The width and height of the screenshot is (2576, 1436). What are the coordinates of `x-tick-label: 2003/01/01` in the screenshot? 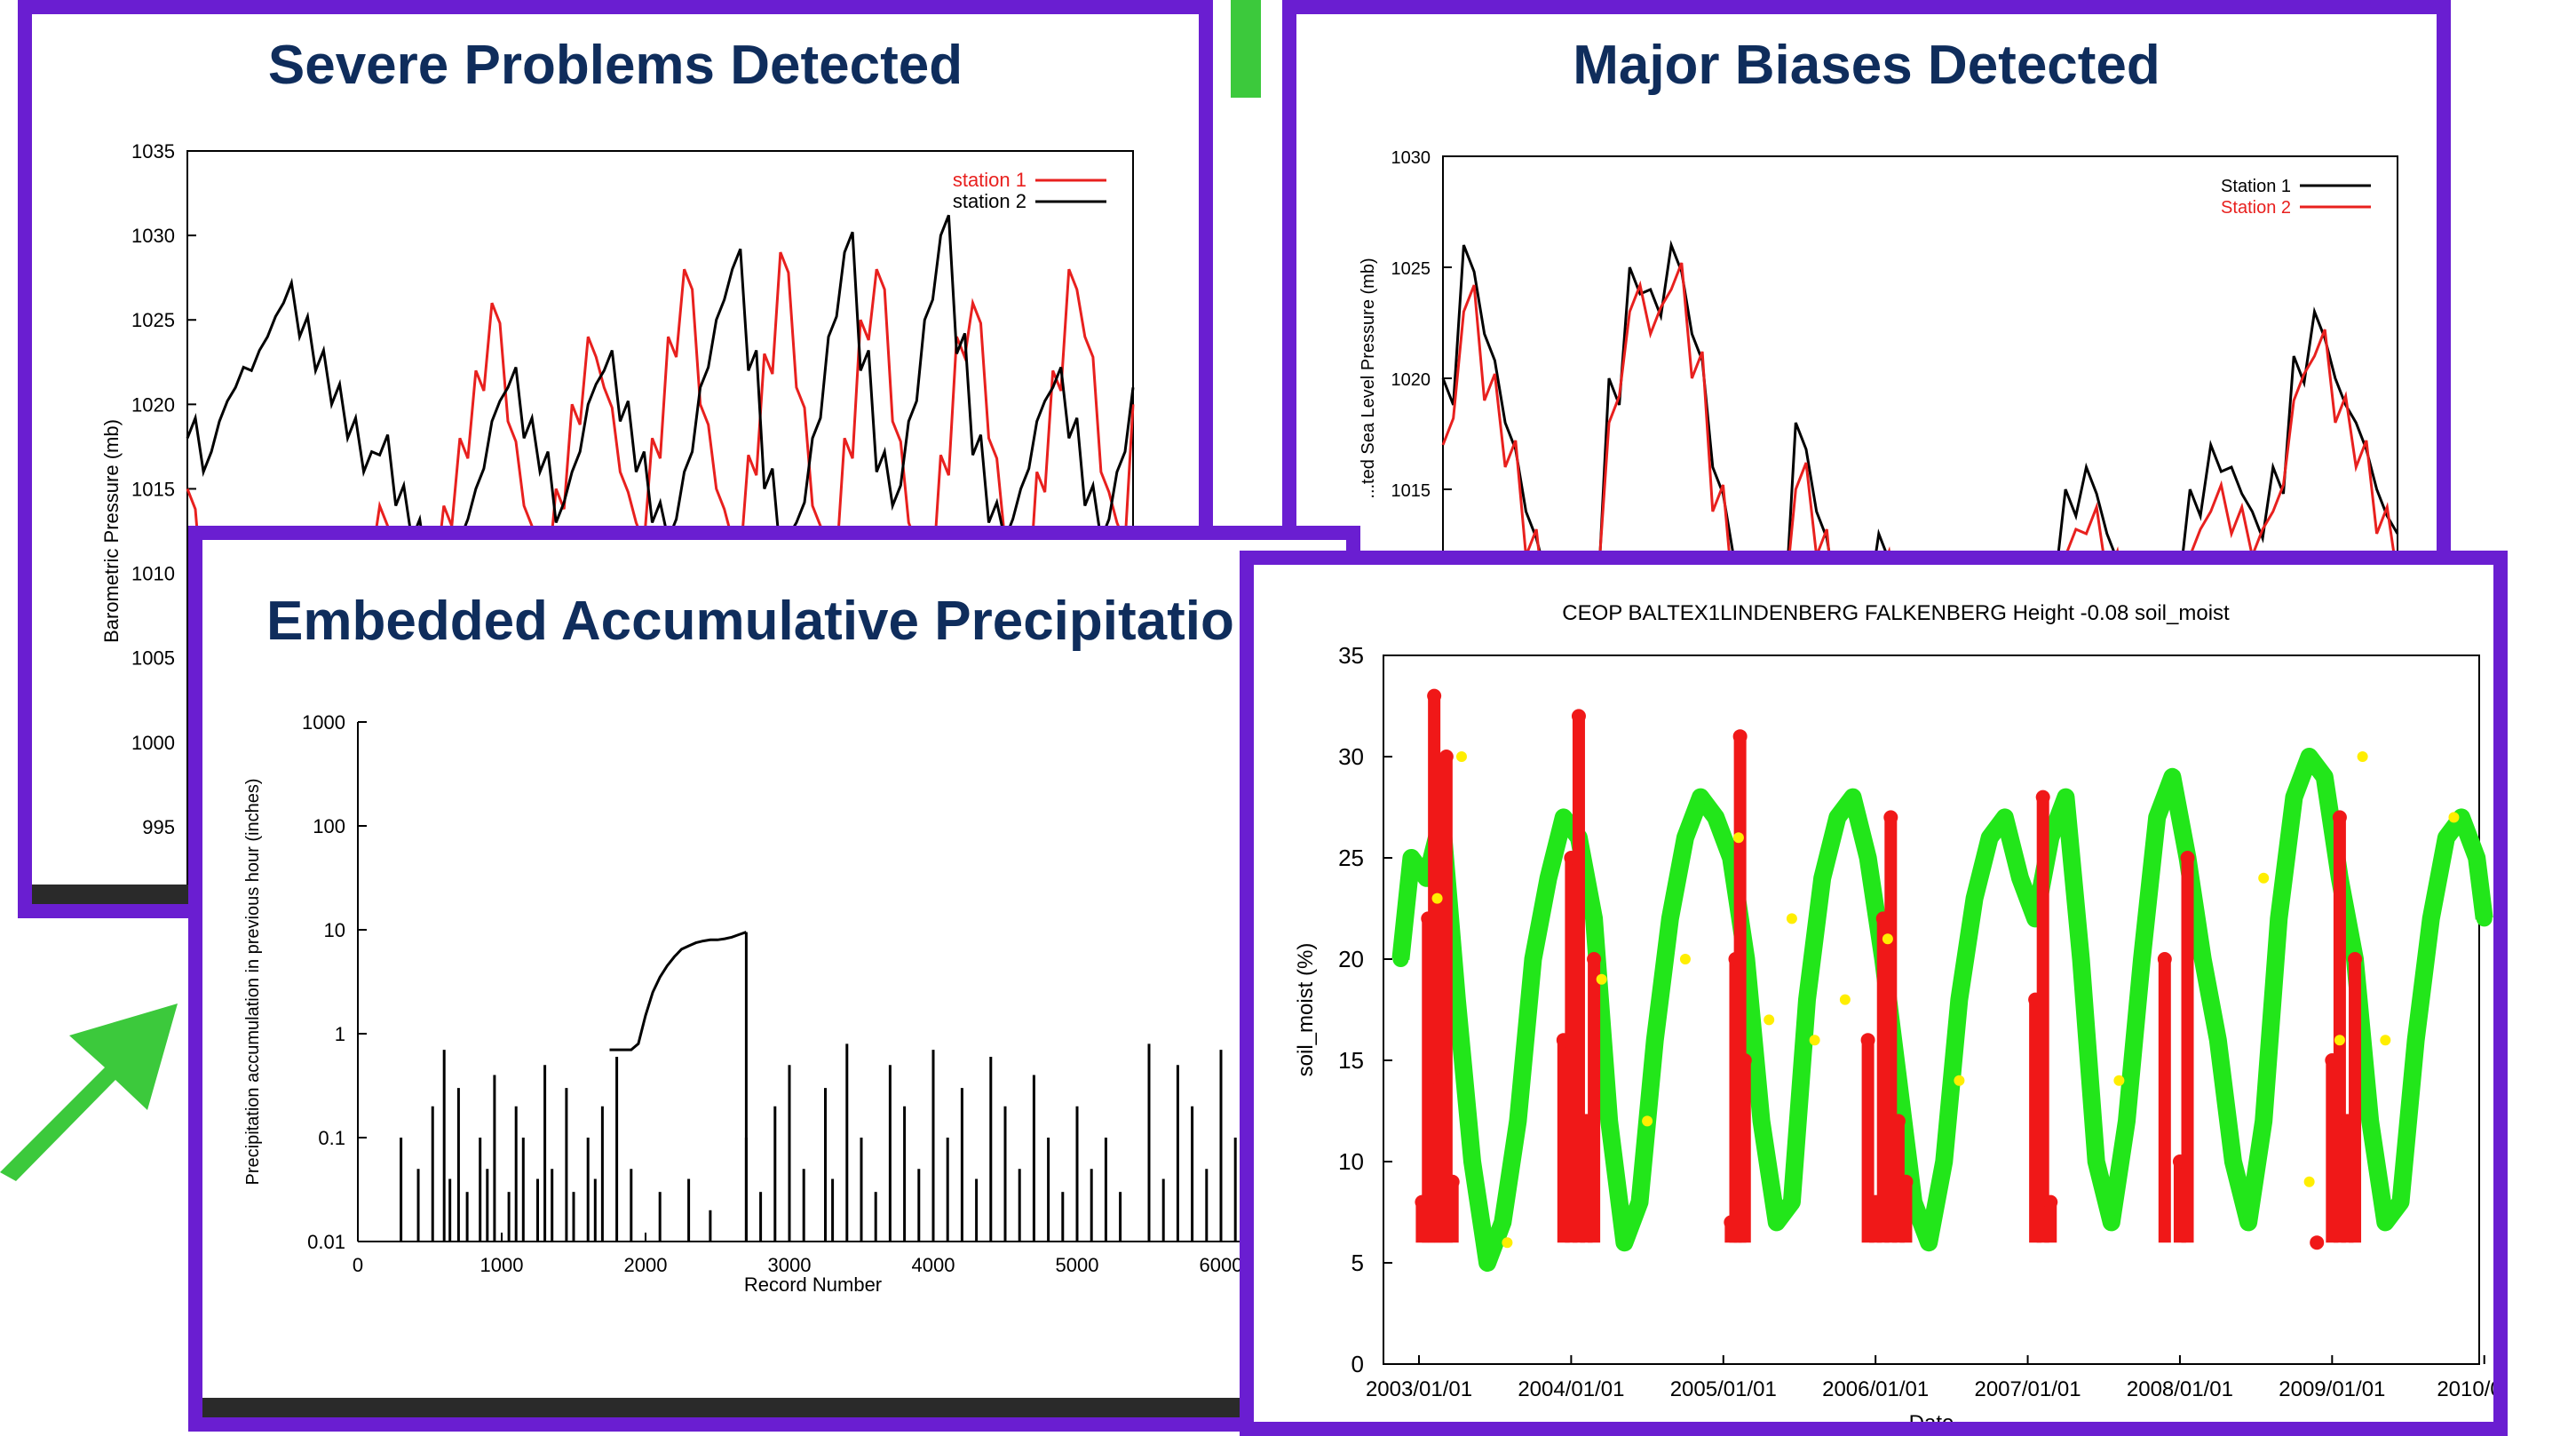 It's located at (1419, 1389).